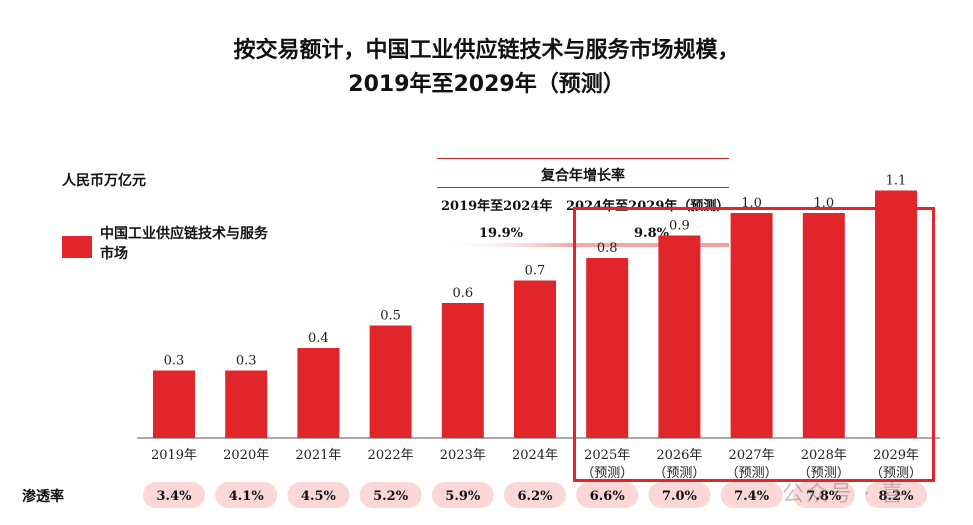  What do you see at coordinates (535, 271) in the screenshot?
I see `data-label: 0.7` at bounding box center [535, 271].